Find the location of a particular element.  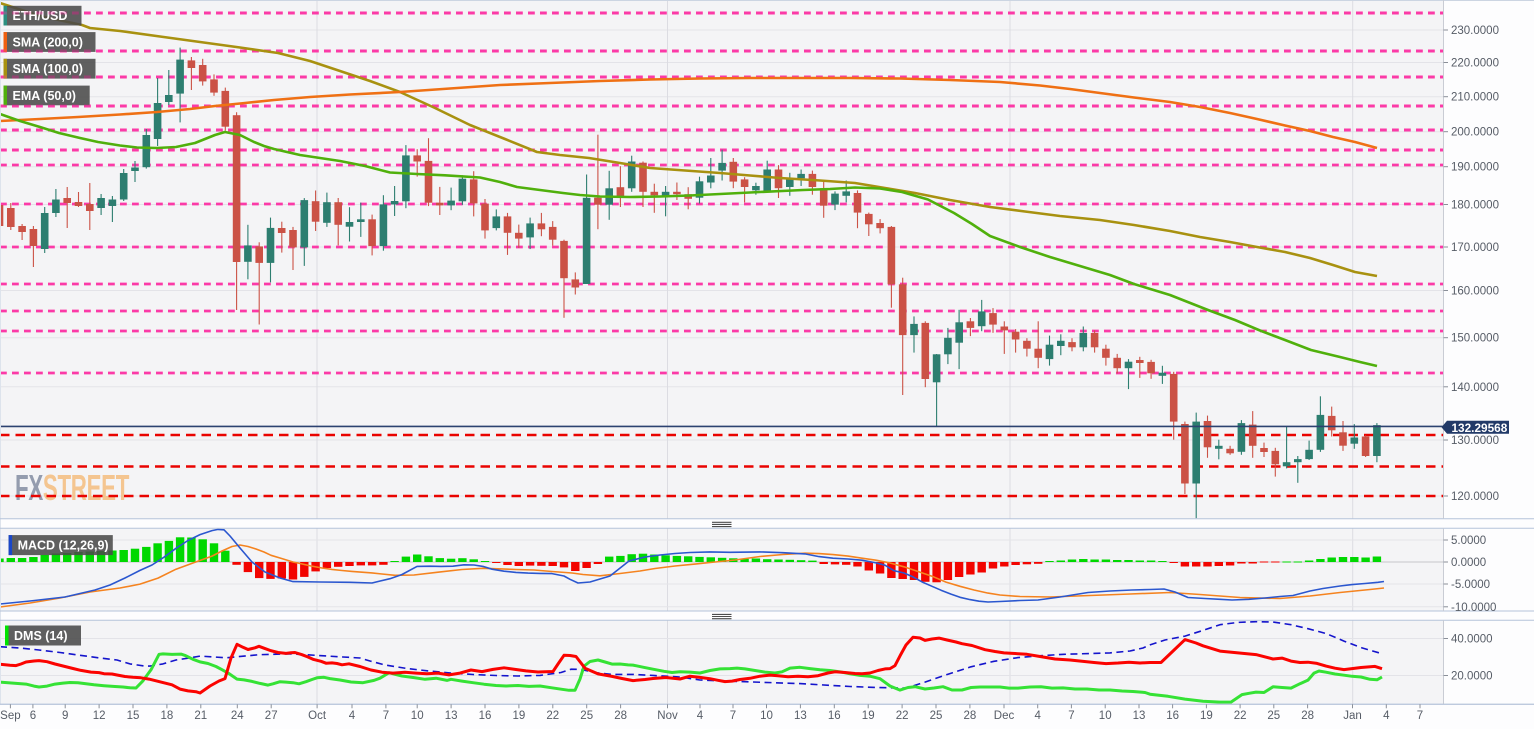

svg-text: 170.0000 is located at coordinates (1475, 248).